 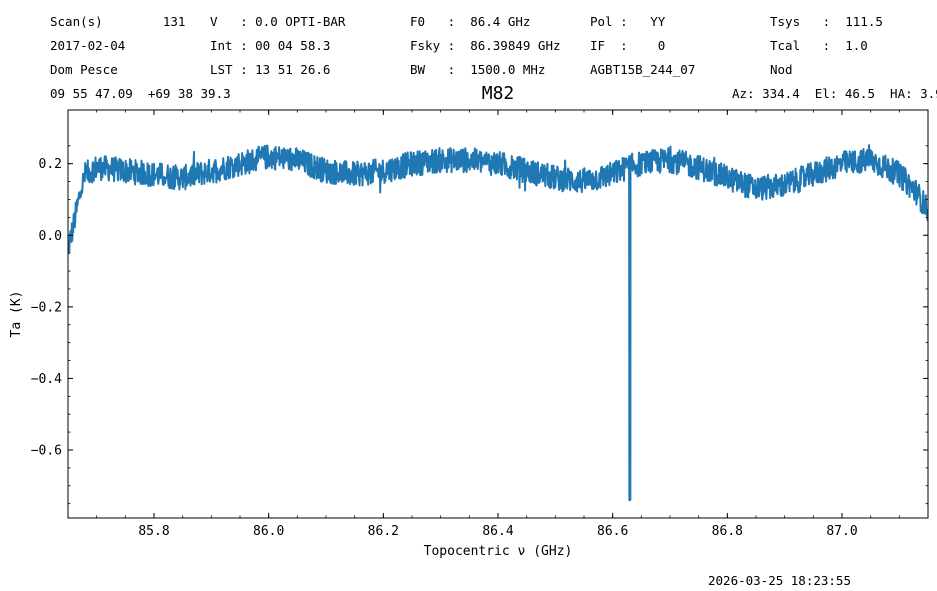 What do you see at coordinates (612, 531) in the screenshot?
I see `x-tick-label: 86.6` at bounding box center [612, 531].